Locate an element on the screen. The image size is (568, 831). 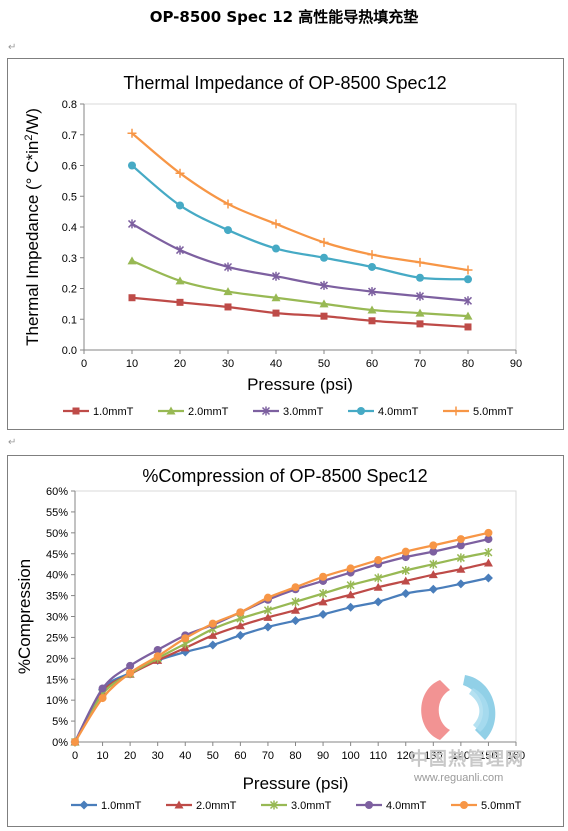
x-tick-label: 50 is located at coordinates (213, 756).